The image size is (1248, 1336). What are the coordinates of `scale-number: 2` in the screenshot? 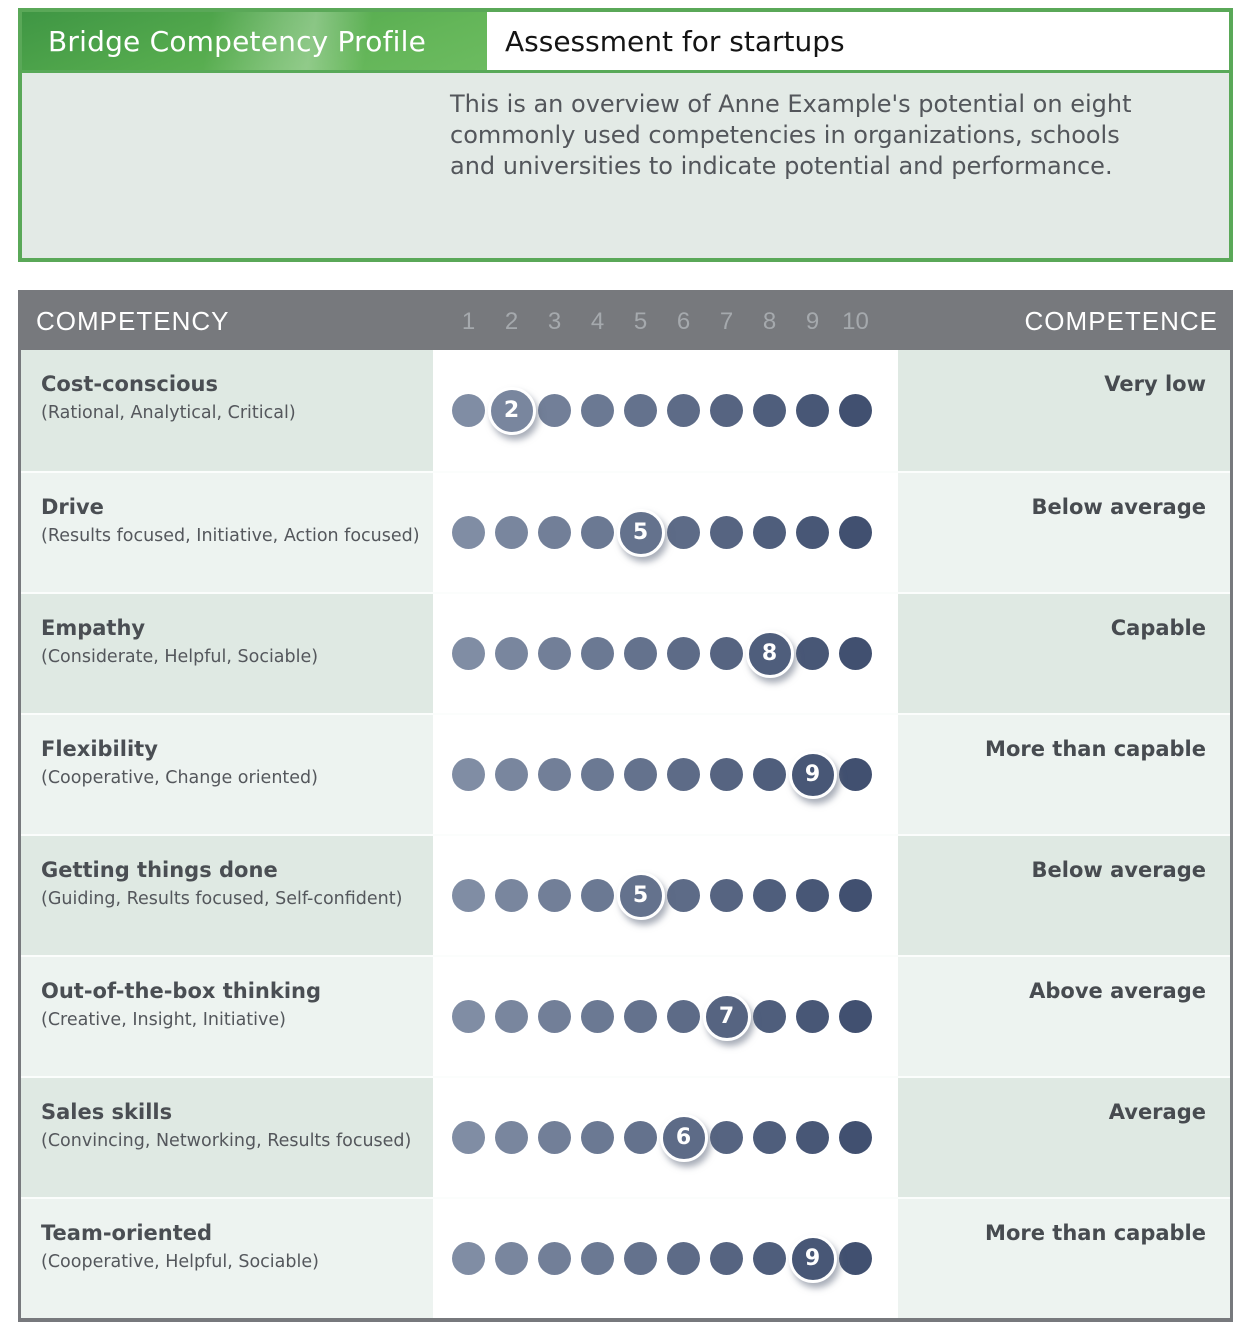 It's located at (511, 321).